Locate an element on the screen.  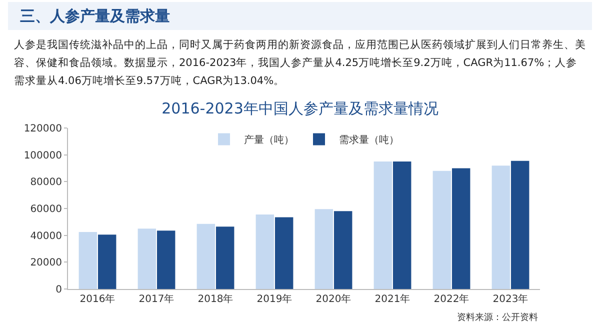
y-tick-label: 20000 is located at coordinates (46, 263).